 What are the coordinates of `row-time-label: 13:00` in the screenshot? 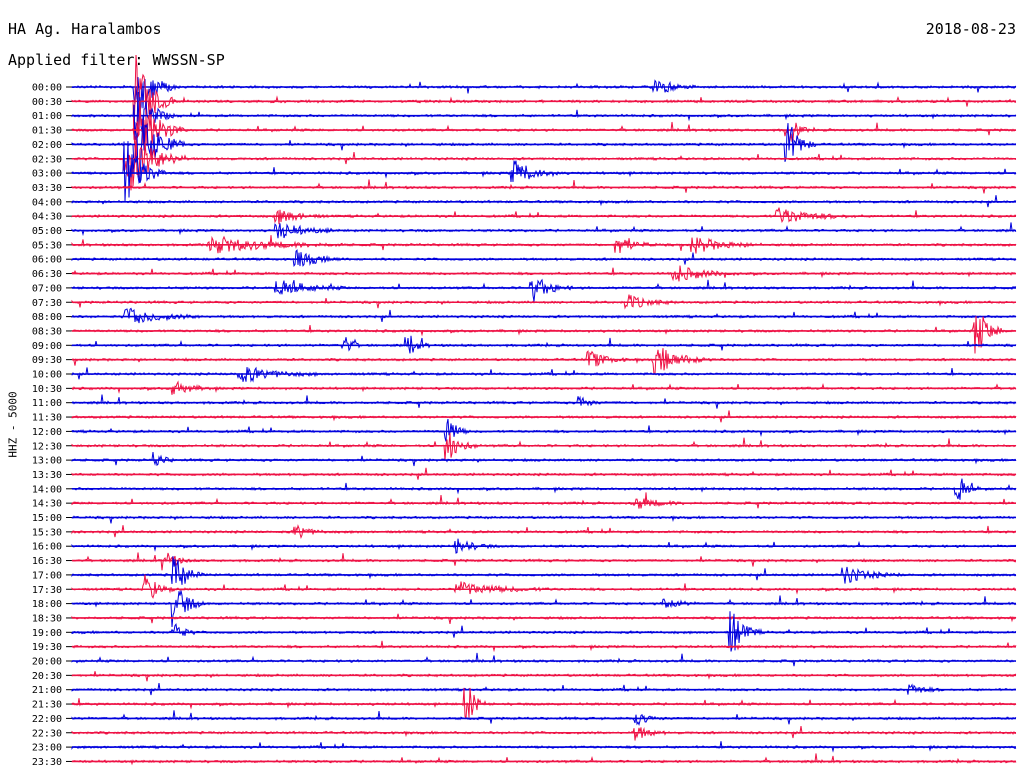 It's located at (47, 461).